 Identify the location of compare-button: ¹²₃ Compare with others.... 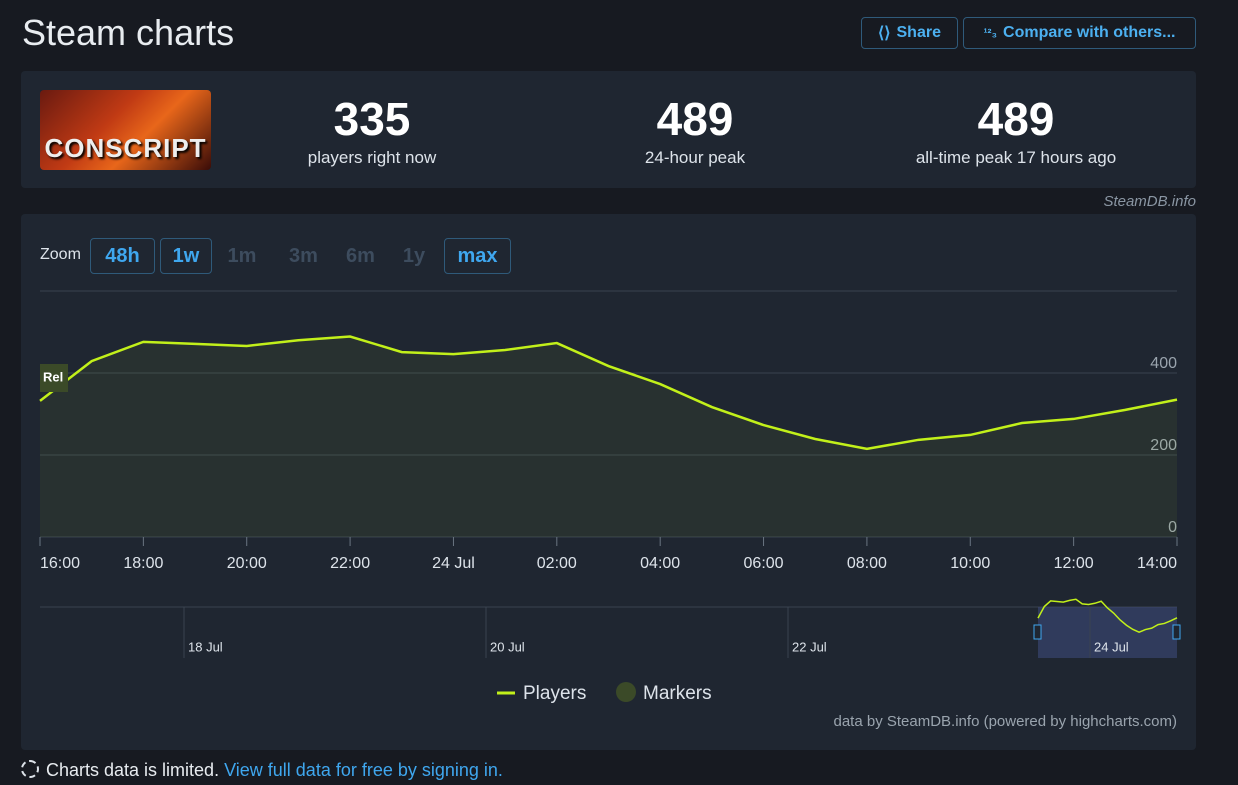
(1079, 33).